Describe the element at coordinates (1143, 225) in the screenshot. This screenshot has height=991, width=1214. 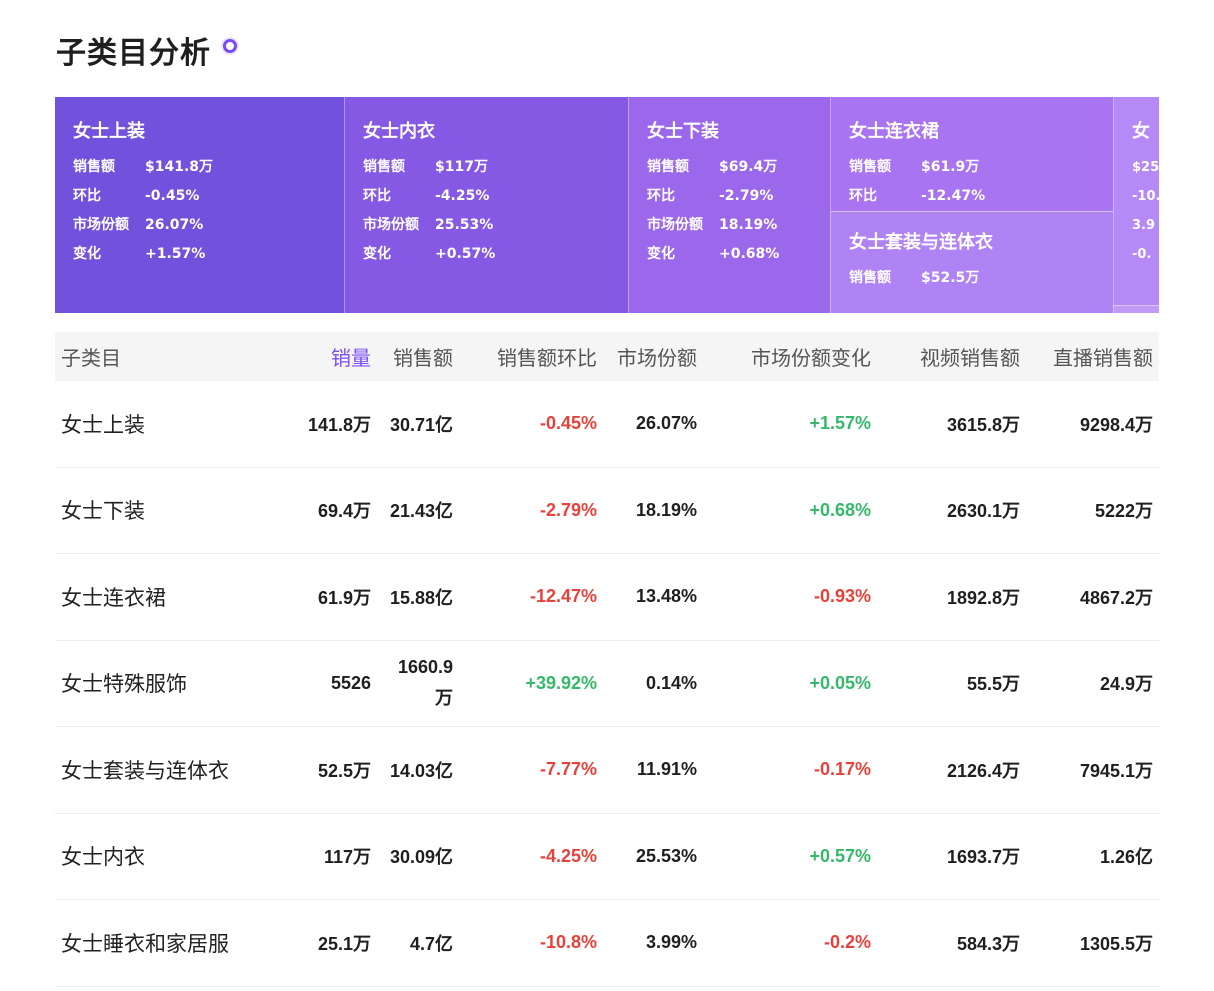
I see `tile-row: 3.9` at that location.